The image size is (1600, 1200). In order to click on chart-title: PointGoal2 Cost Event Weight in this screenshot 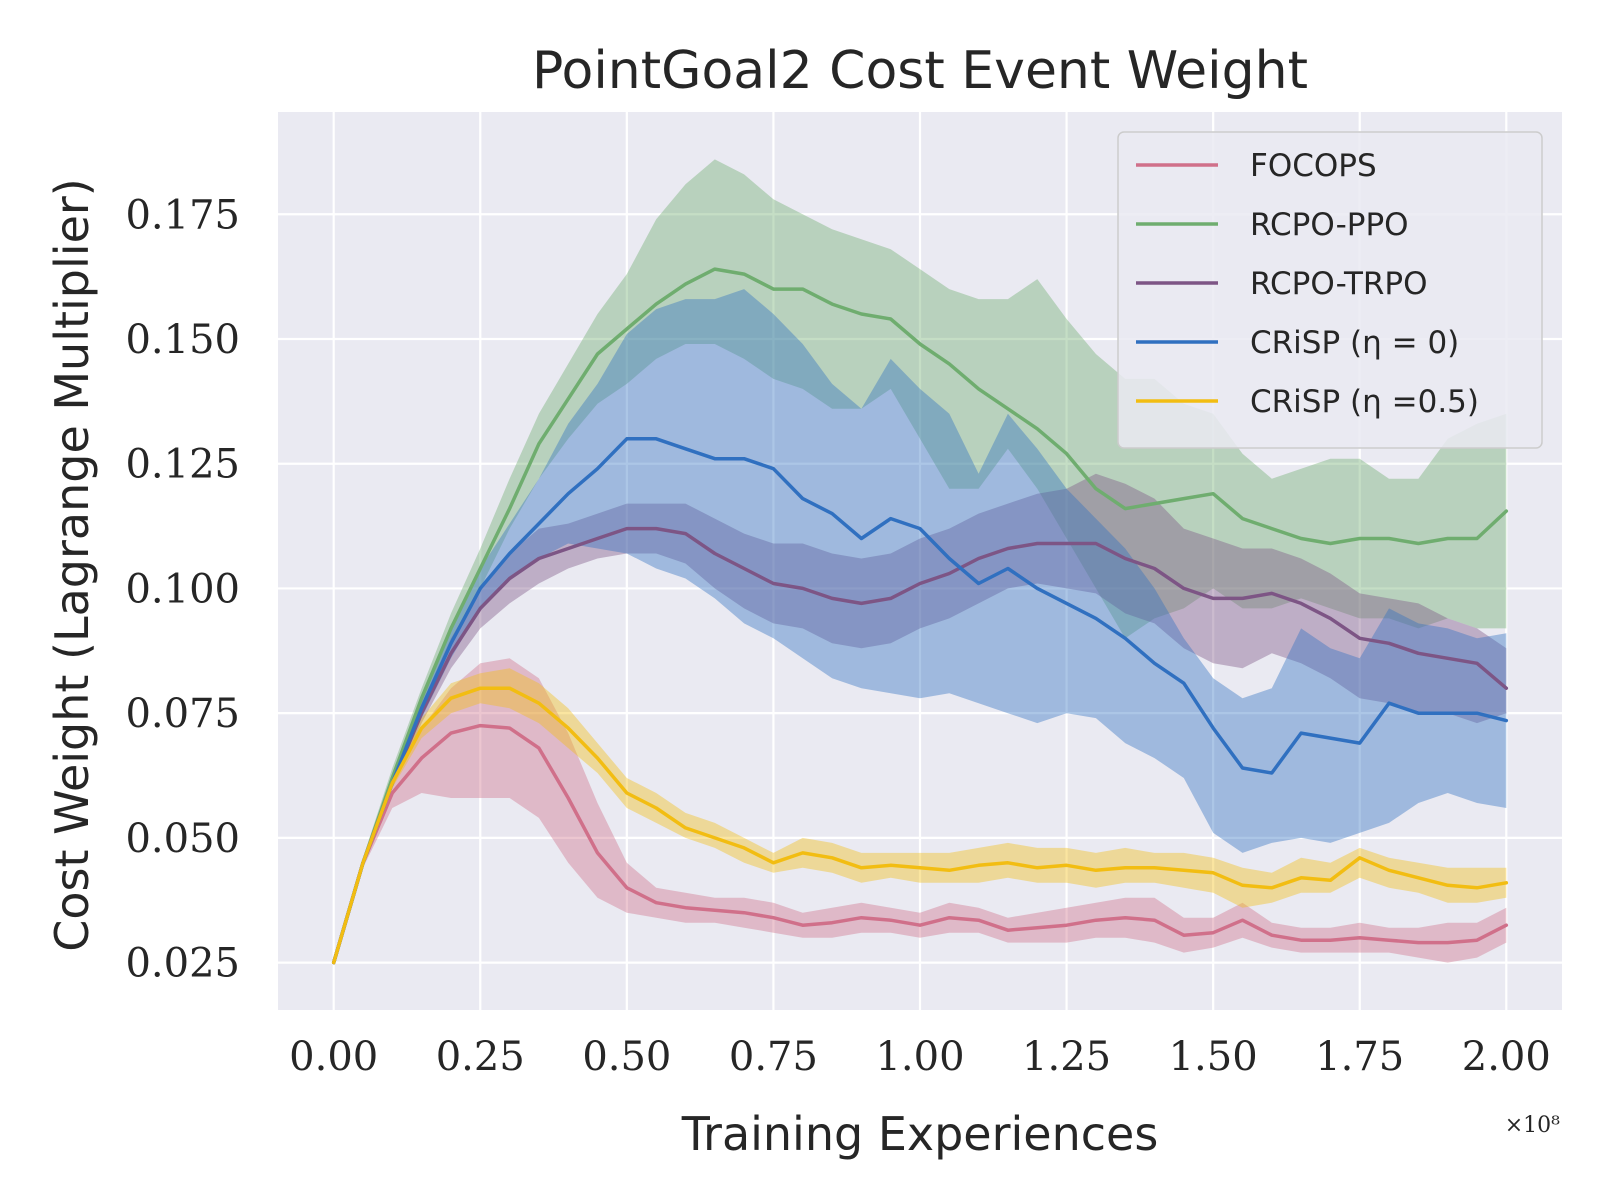, I will do `click(920, 71)`.